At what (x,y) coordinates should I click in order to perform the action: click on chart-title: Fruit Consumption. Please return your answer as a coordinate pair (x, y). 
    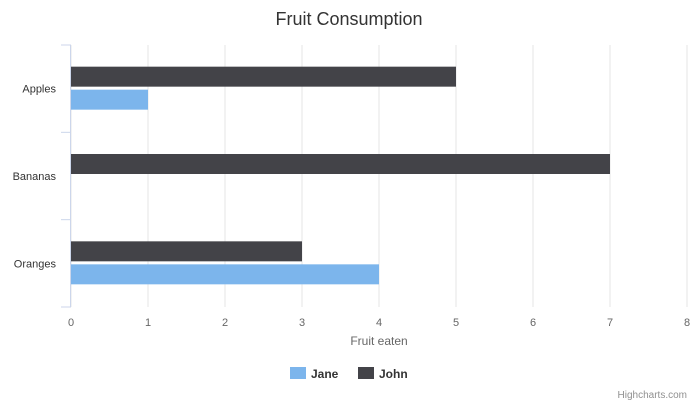
    Looking at the image, I should click on (348, 19).